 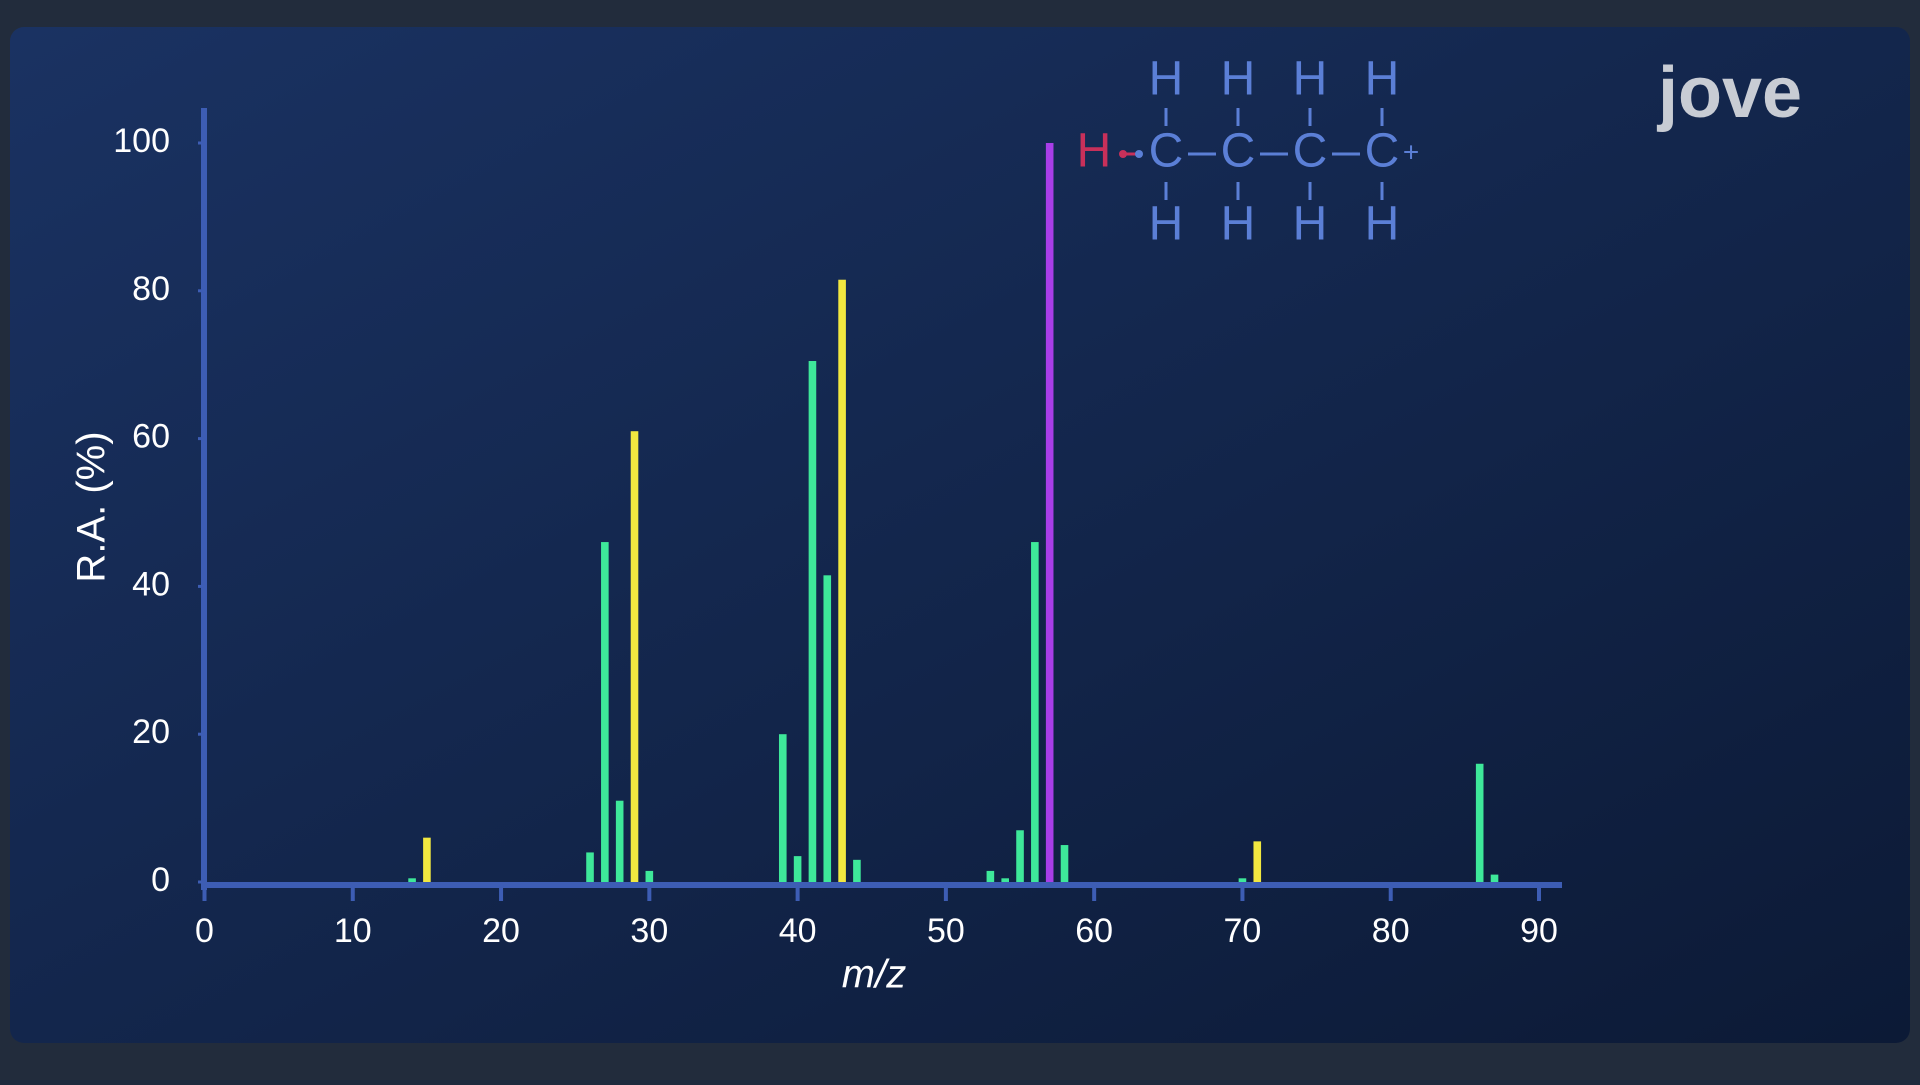 I want to click on x-tick-label: 80, so click(x=1391, y=931).